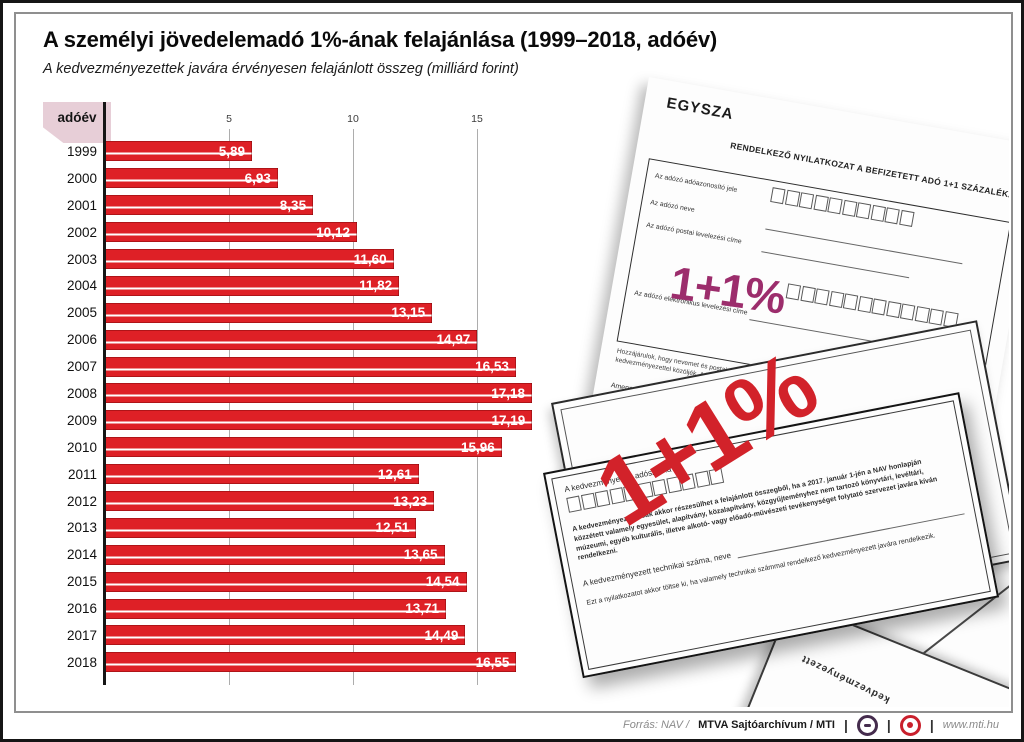  What do you see at coordinates (81, 340) in the screenshot?
I see `year-label: 2006` at bounding box center [81, 340].